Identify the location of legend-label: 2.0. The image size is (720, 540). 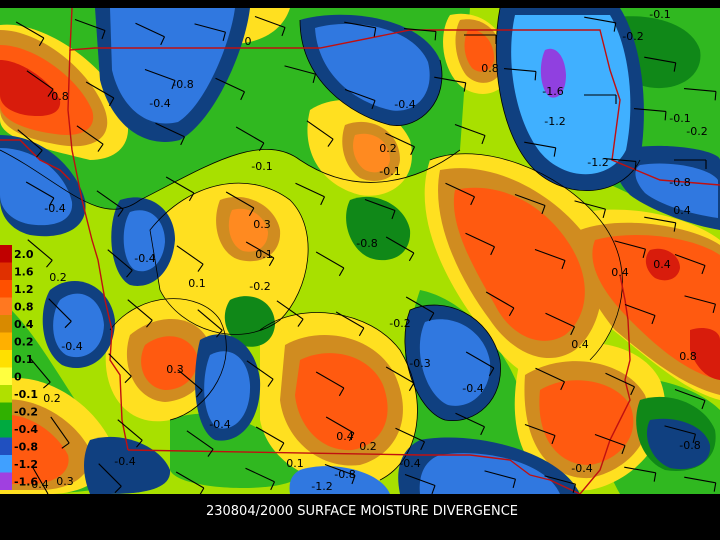
(24, 254).